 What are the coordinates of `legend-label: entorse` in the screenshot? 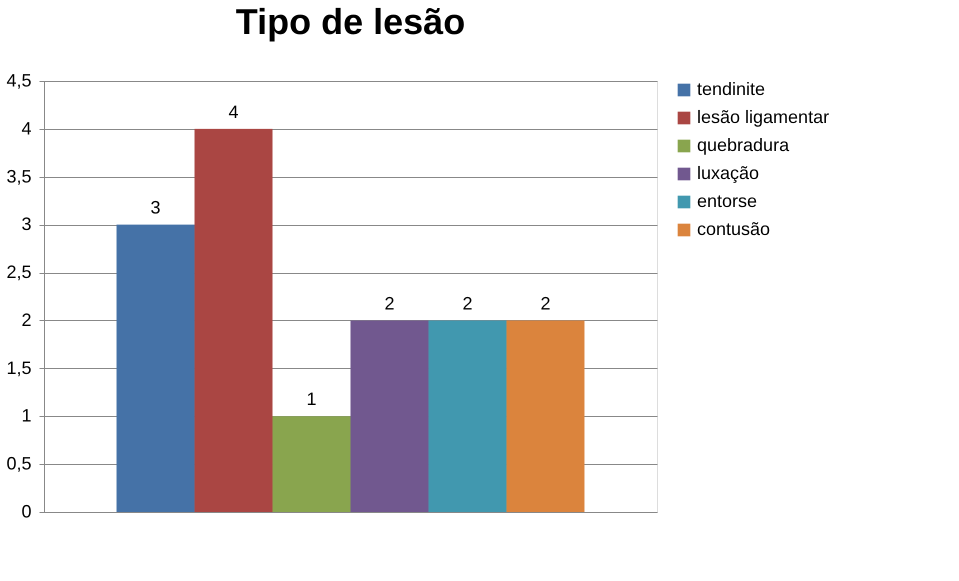 It's located at (727, 201).